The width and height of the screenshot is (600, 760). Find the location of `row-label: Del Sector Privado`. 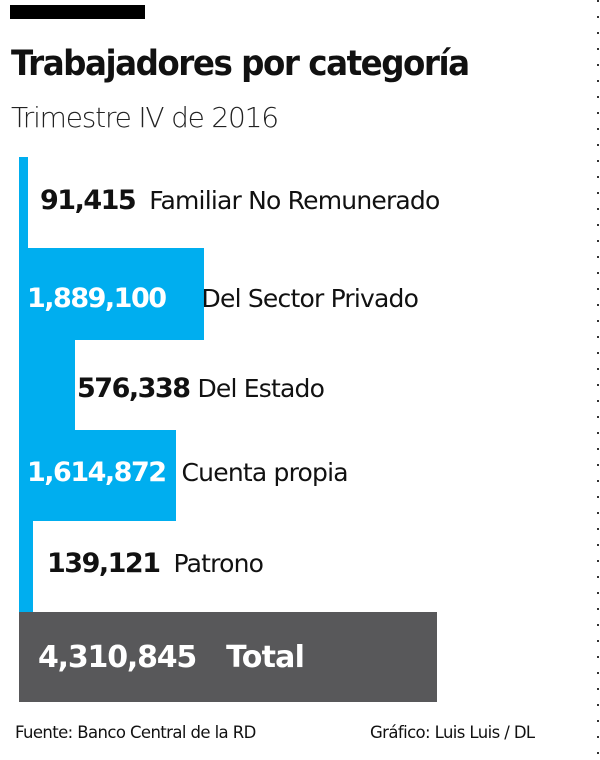

row-label: Del Sector Privado is located at coordinates (310, 298).